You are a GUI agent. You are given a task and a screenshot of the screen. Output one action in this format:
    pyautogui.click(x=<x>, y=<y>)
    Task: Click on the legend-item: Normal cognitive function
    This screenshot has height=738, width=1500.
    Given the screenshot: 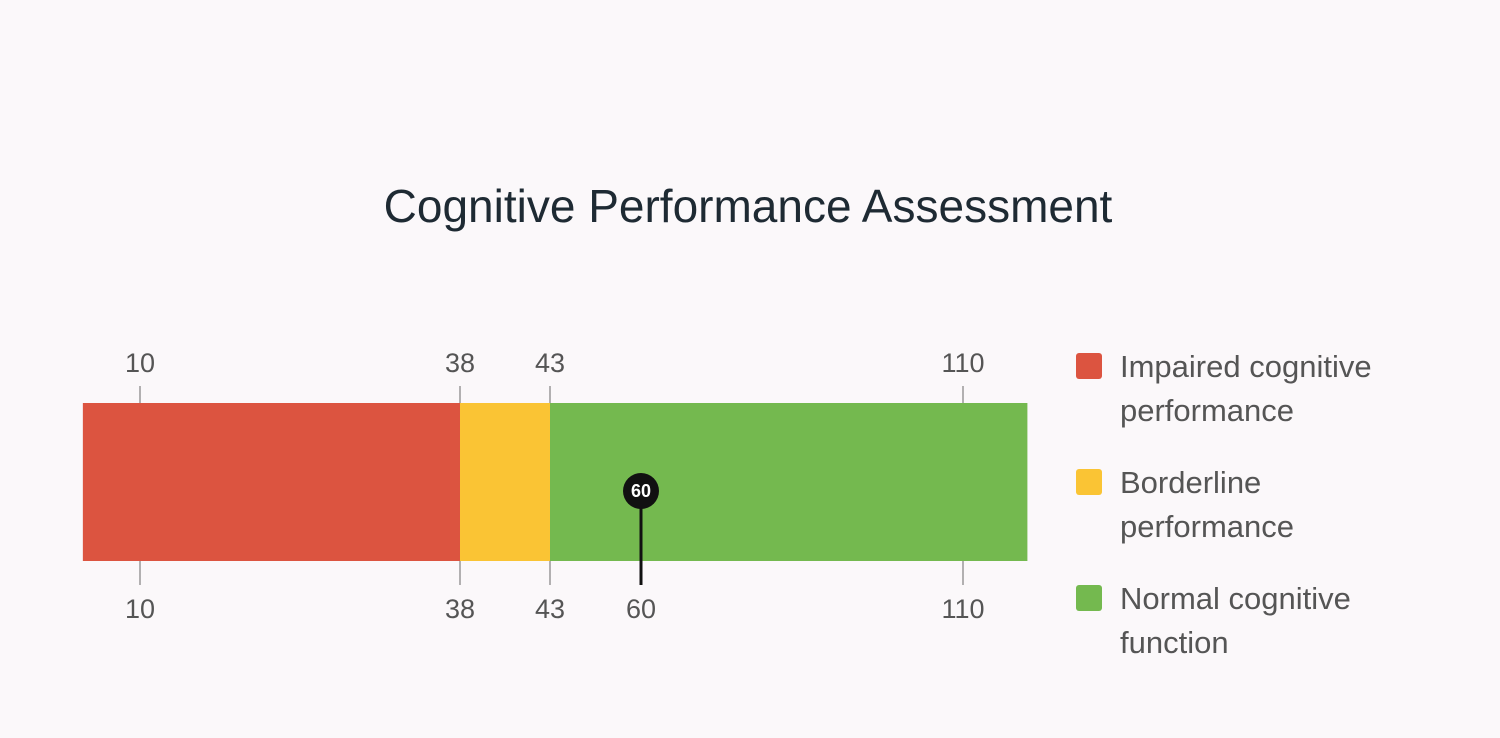 What is the action you would take?
    pyautogui.click(x=1266, y=621)
    